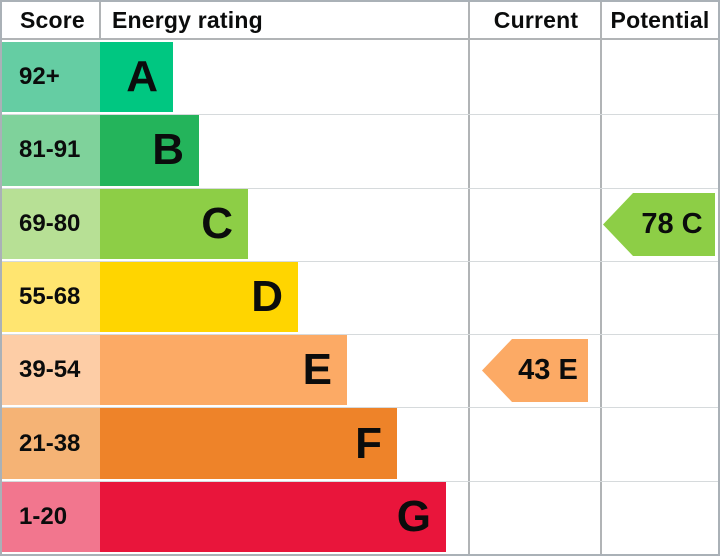 The height and width of the screenshot is (556, 720). What do you see at coordinates (672, 223) in the screenshot?
I see `potential-rating-label: 78 C` at bounding box center [672, 223].